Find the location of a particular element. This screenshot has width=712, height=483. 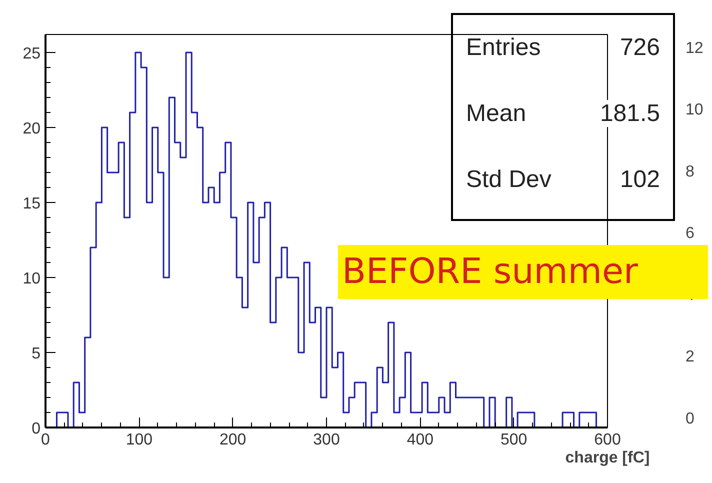

annotation: 181.5 is located at coordinates (630, 113).